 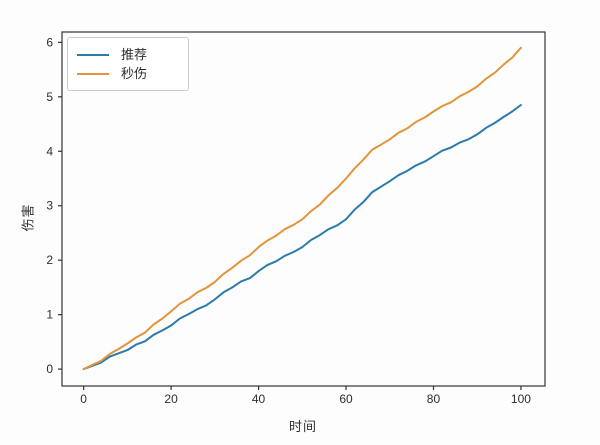 What do you see at coordinates (259, 399) in the screenshot?
I see `x-tick-label: 40` at bounding box center [259, 399].